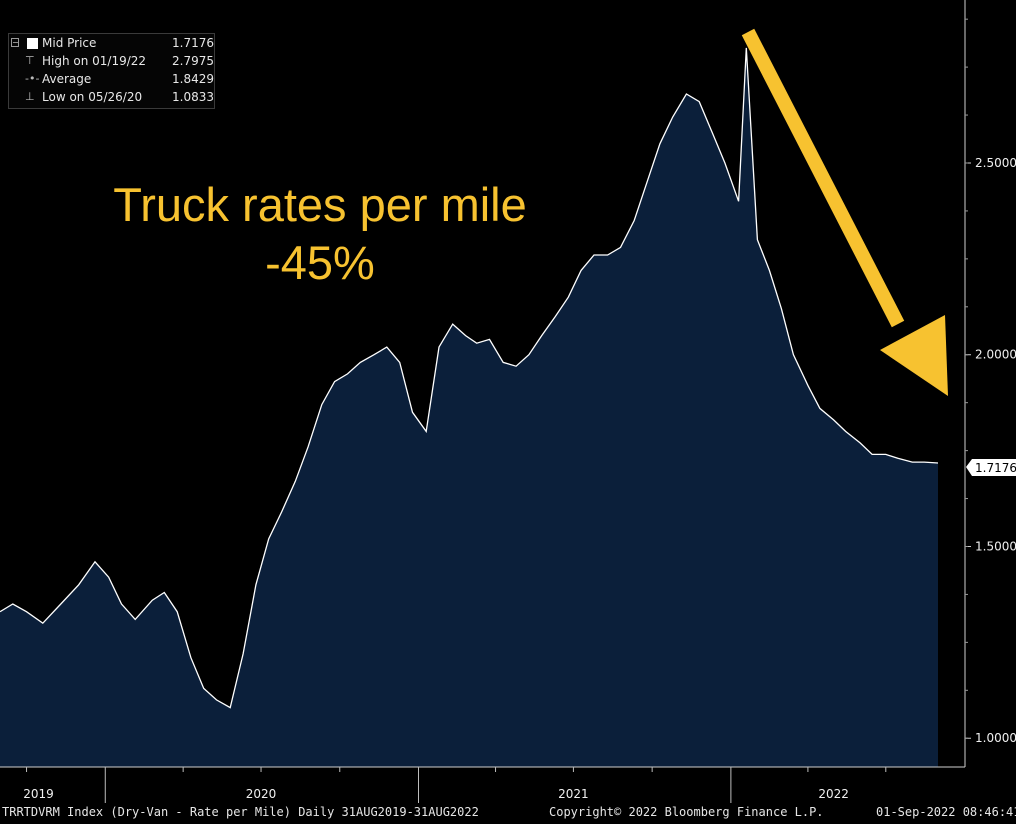  I want to click on down-arrow-icon, so click(844, 212).